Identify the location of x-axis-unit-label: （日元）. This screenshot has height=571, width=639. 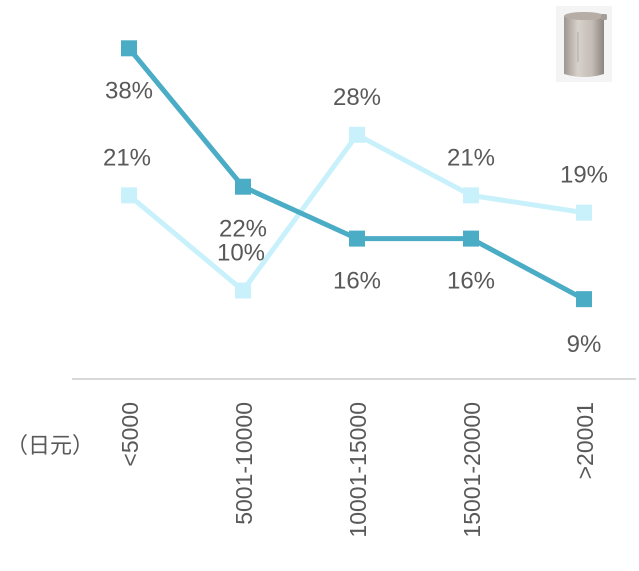
(50, 446).